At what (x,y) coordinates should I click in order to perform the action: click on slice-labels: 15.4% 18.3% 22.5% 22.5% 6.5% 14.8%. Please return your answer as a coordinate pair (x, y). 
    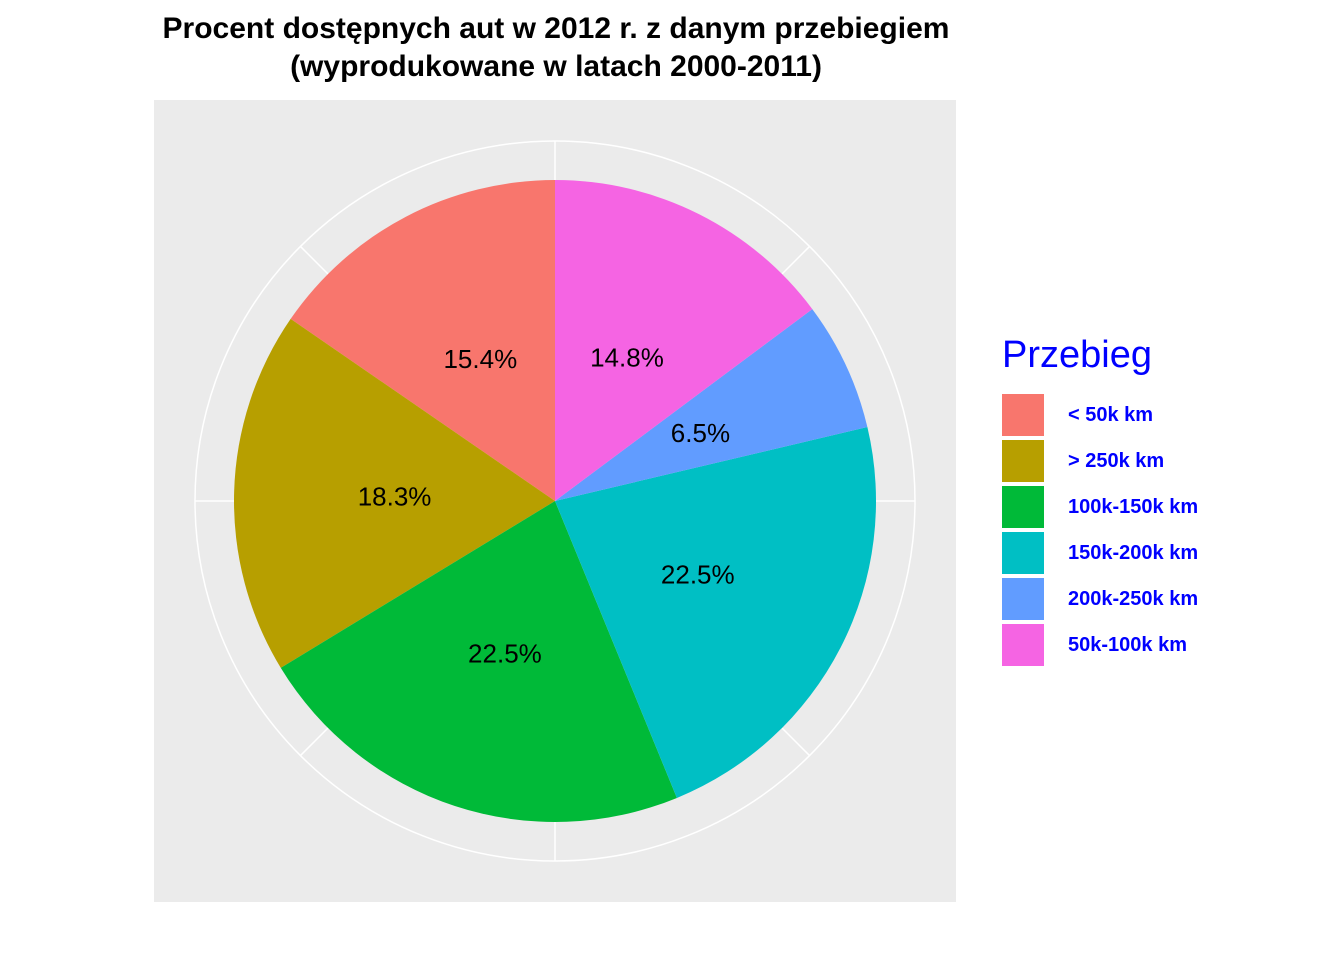
    Looking at the image, I should click on (546, 506).